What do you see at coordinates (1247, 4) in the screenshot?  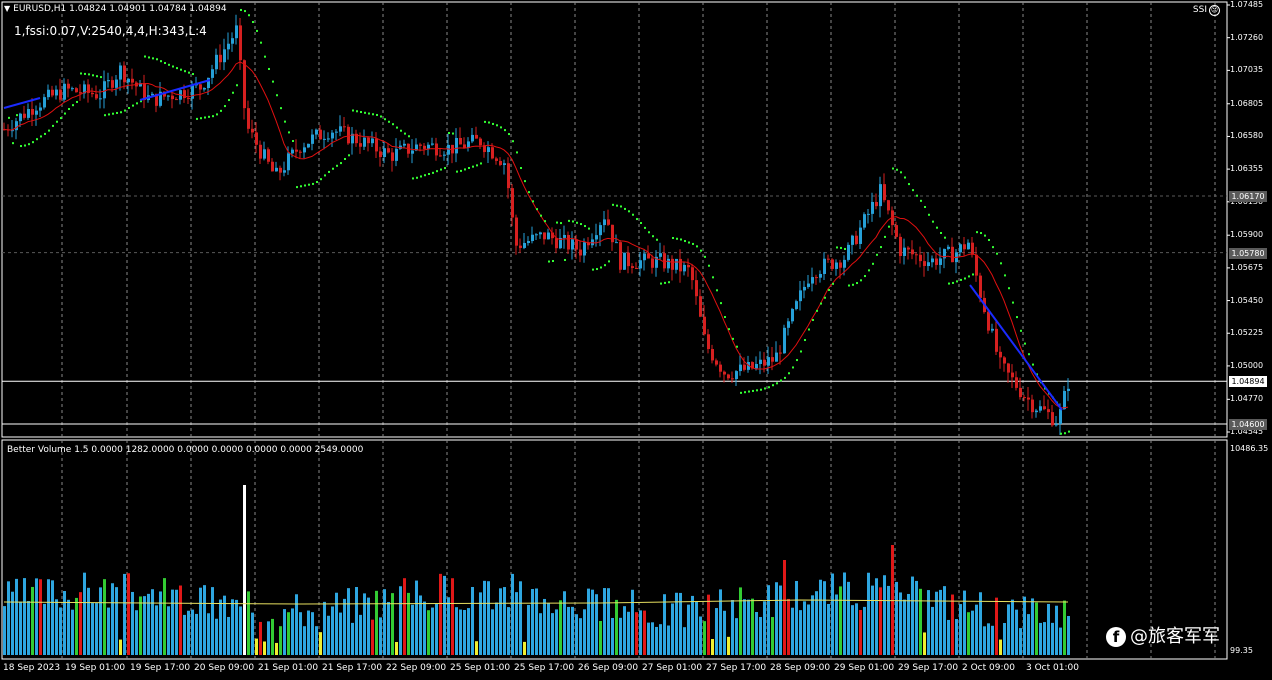 I see `price-axis-label: 1.07485` at bounding box center [1247, 4].